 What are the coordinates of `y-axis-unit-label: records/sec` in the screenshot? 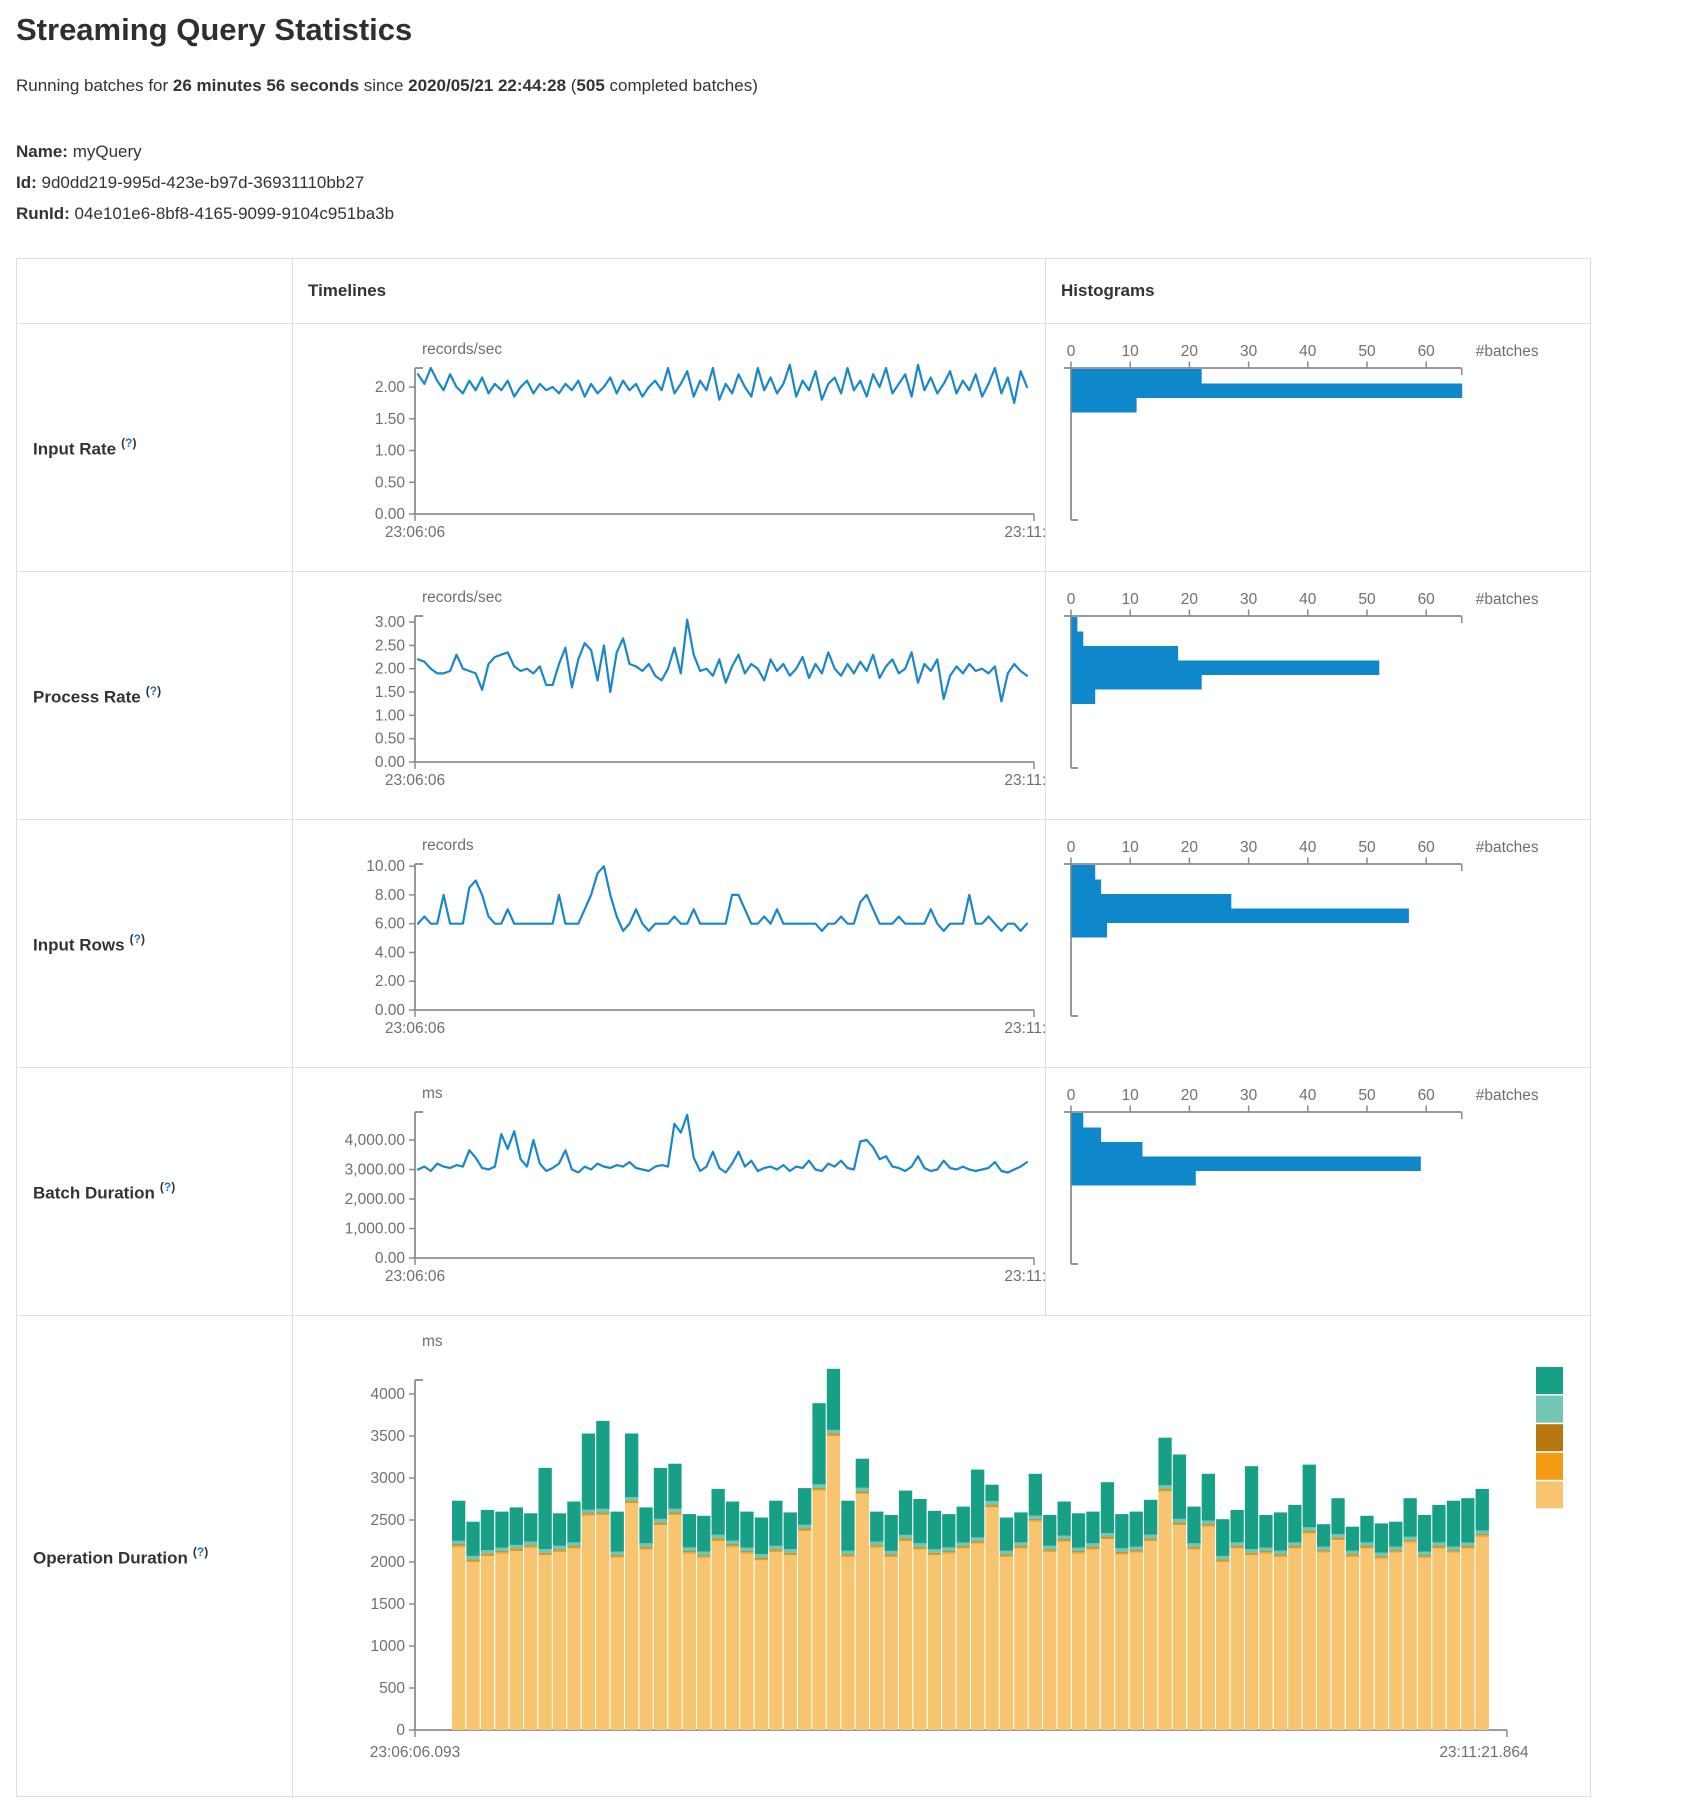 It's located at (462, 349).